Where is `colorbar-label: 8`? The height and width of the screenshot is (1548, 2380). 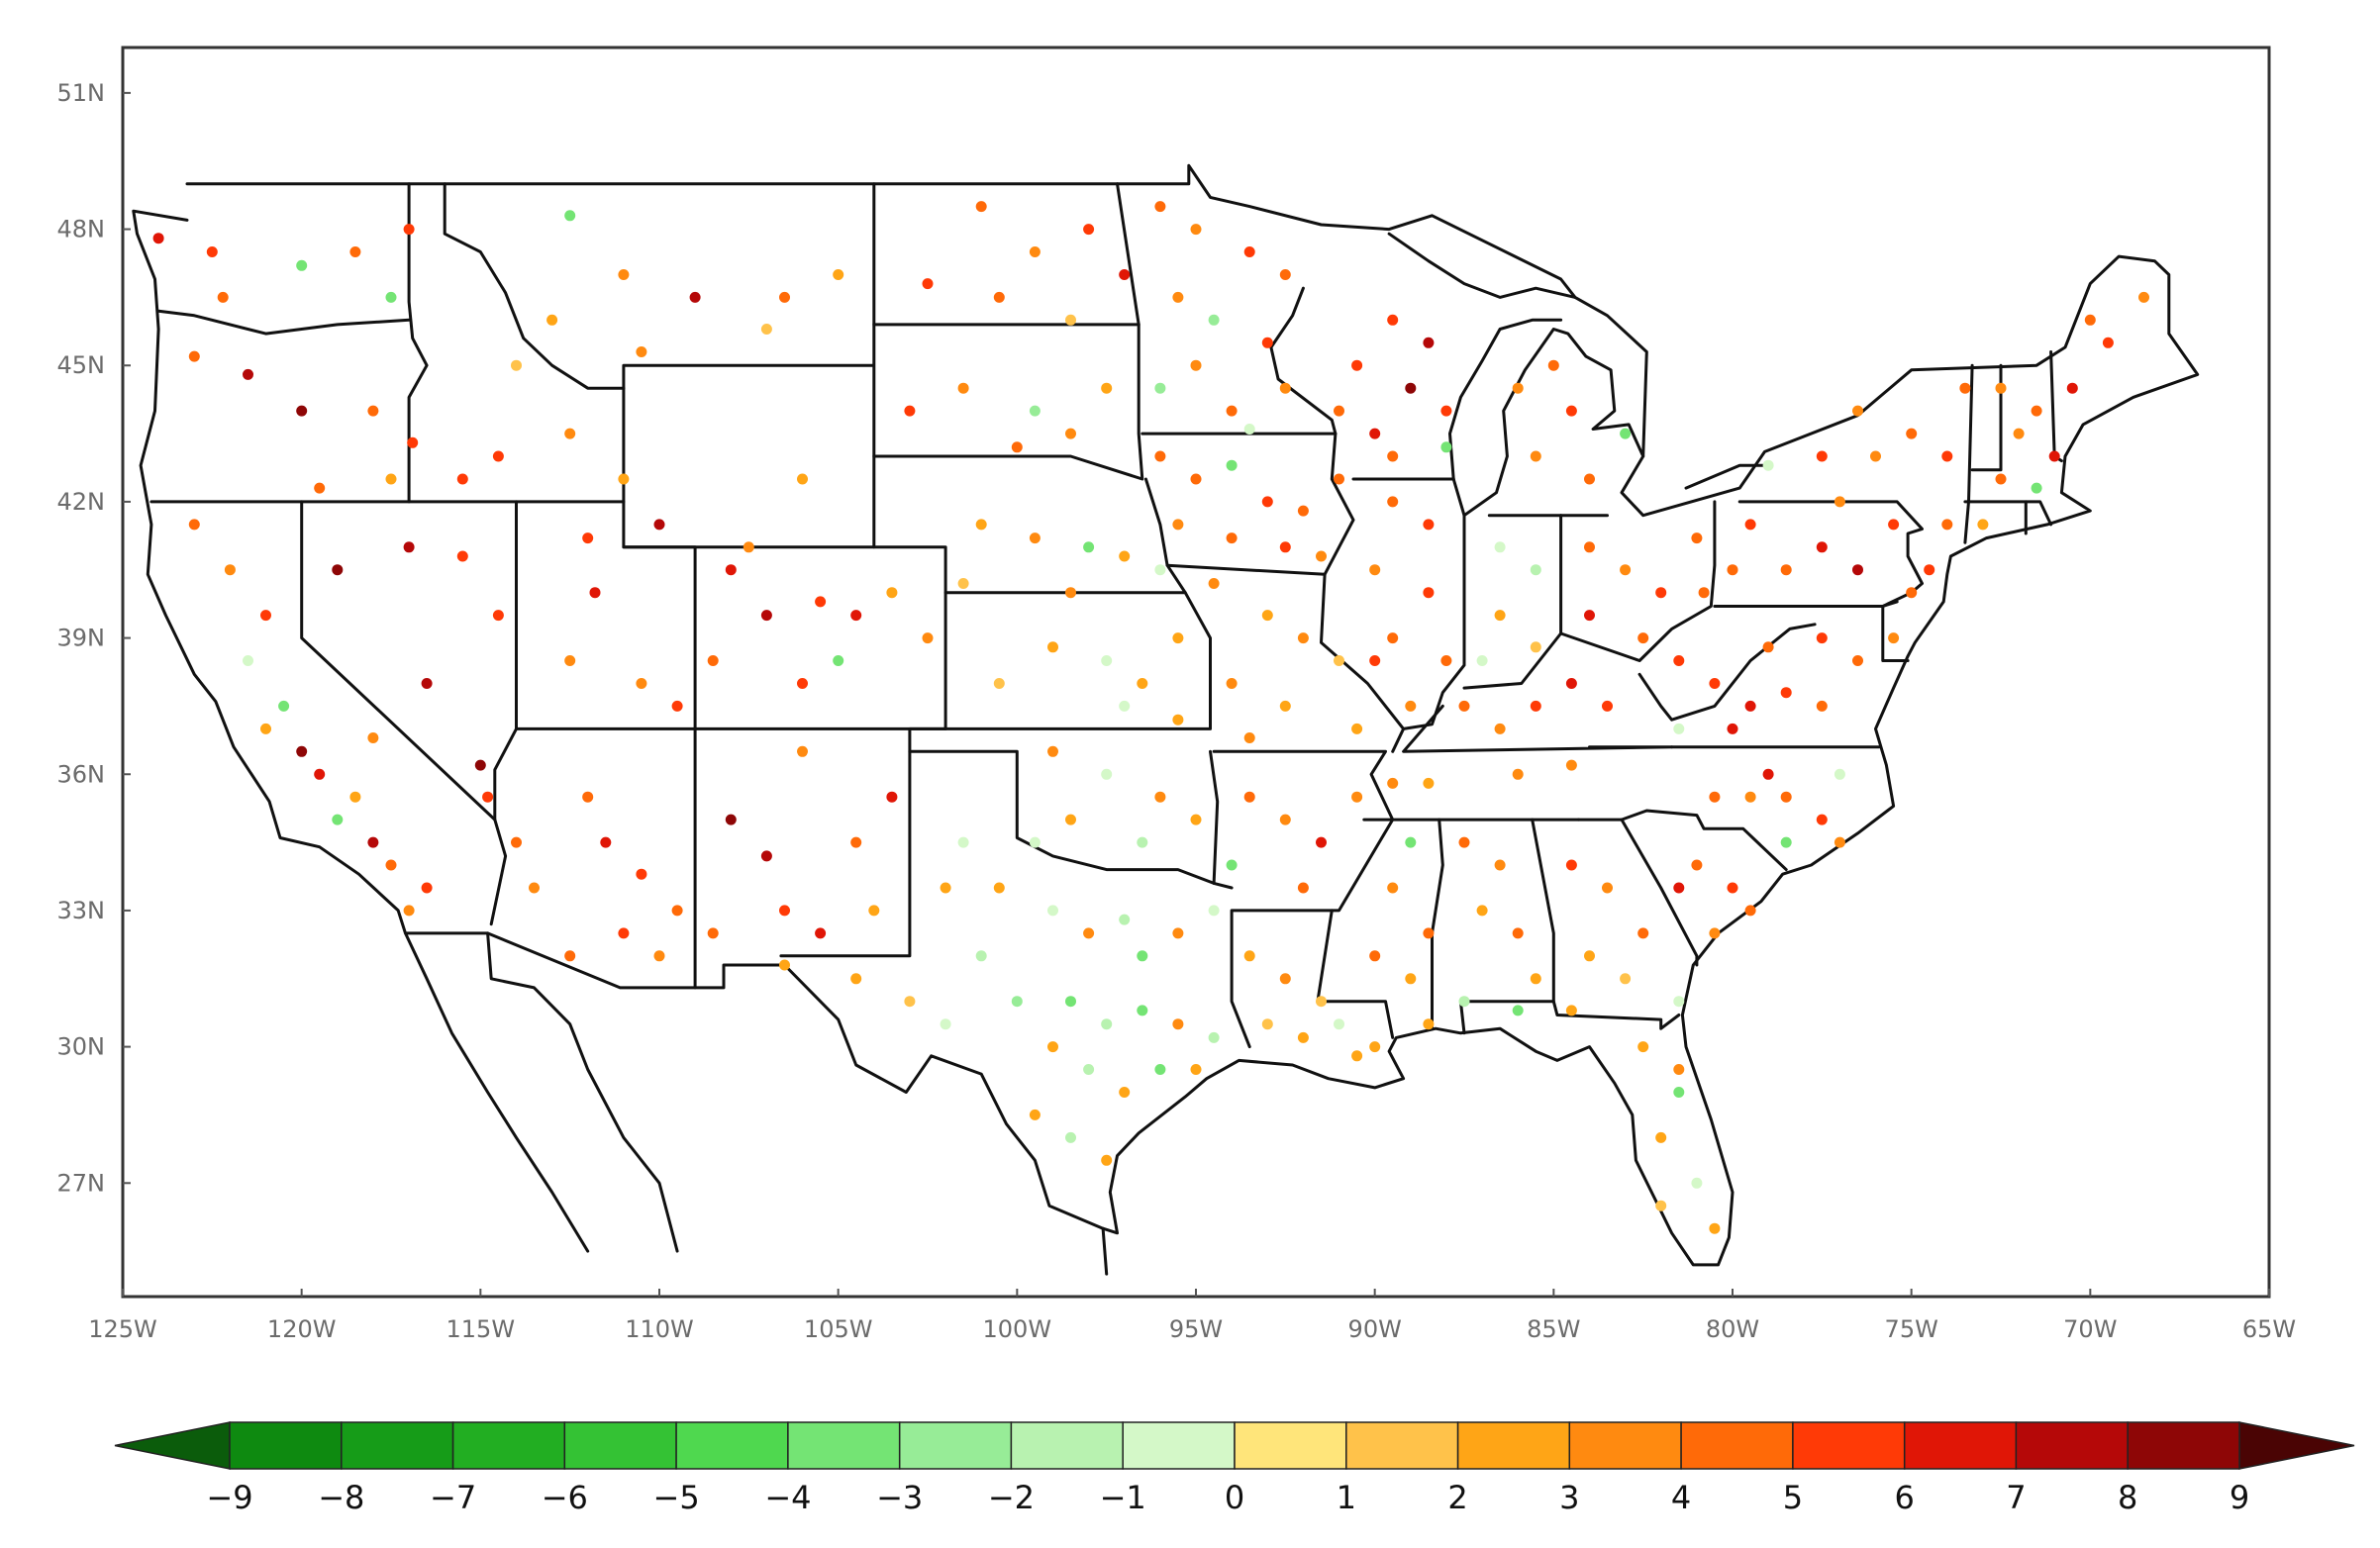
colorbar-label: 8 is located at coordinates (2127, 1498).